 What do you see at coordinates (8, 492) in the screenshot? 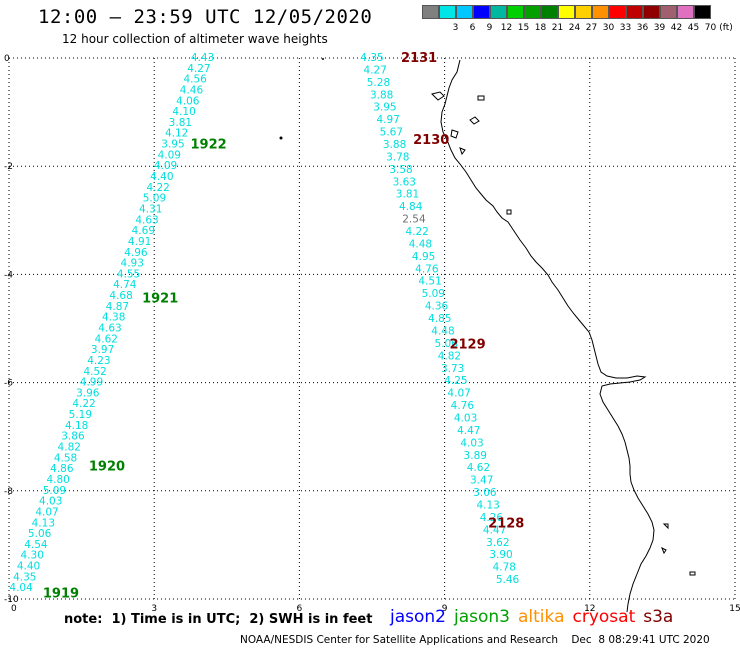
I see `y-tick-label: -8` at bounding box center [8, 492].